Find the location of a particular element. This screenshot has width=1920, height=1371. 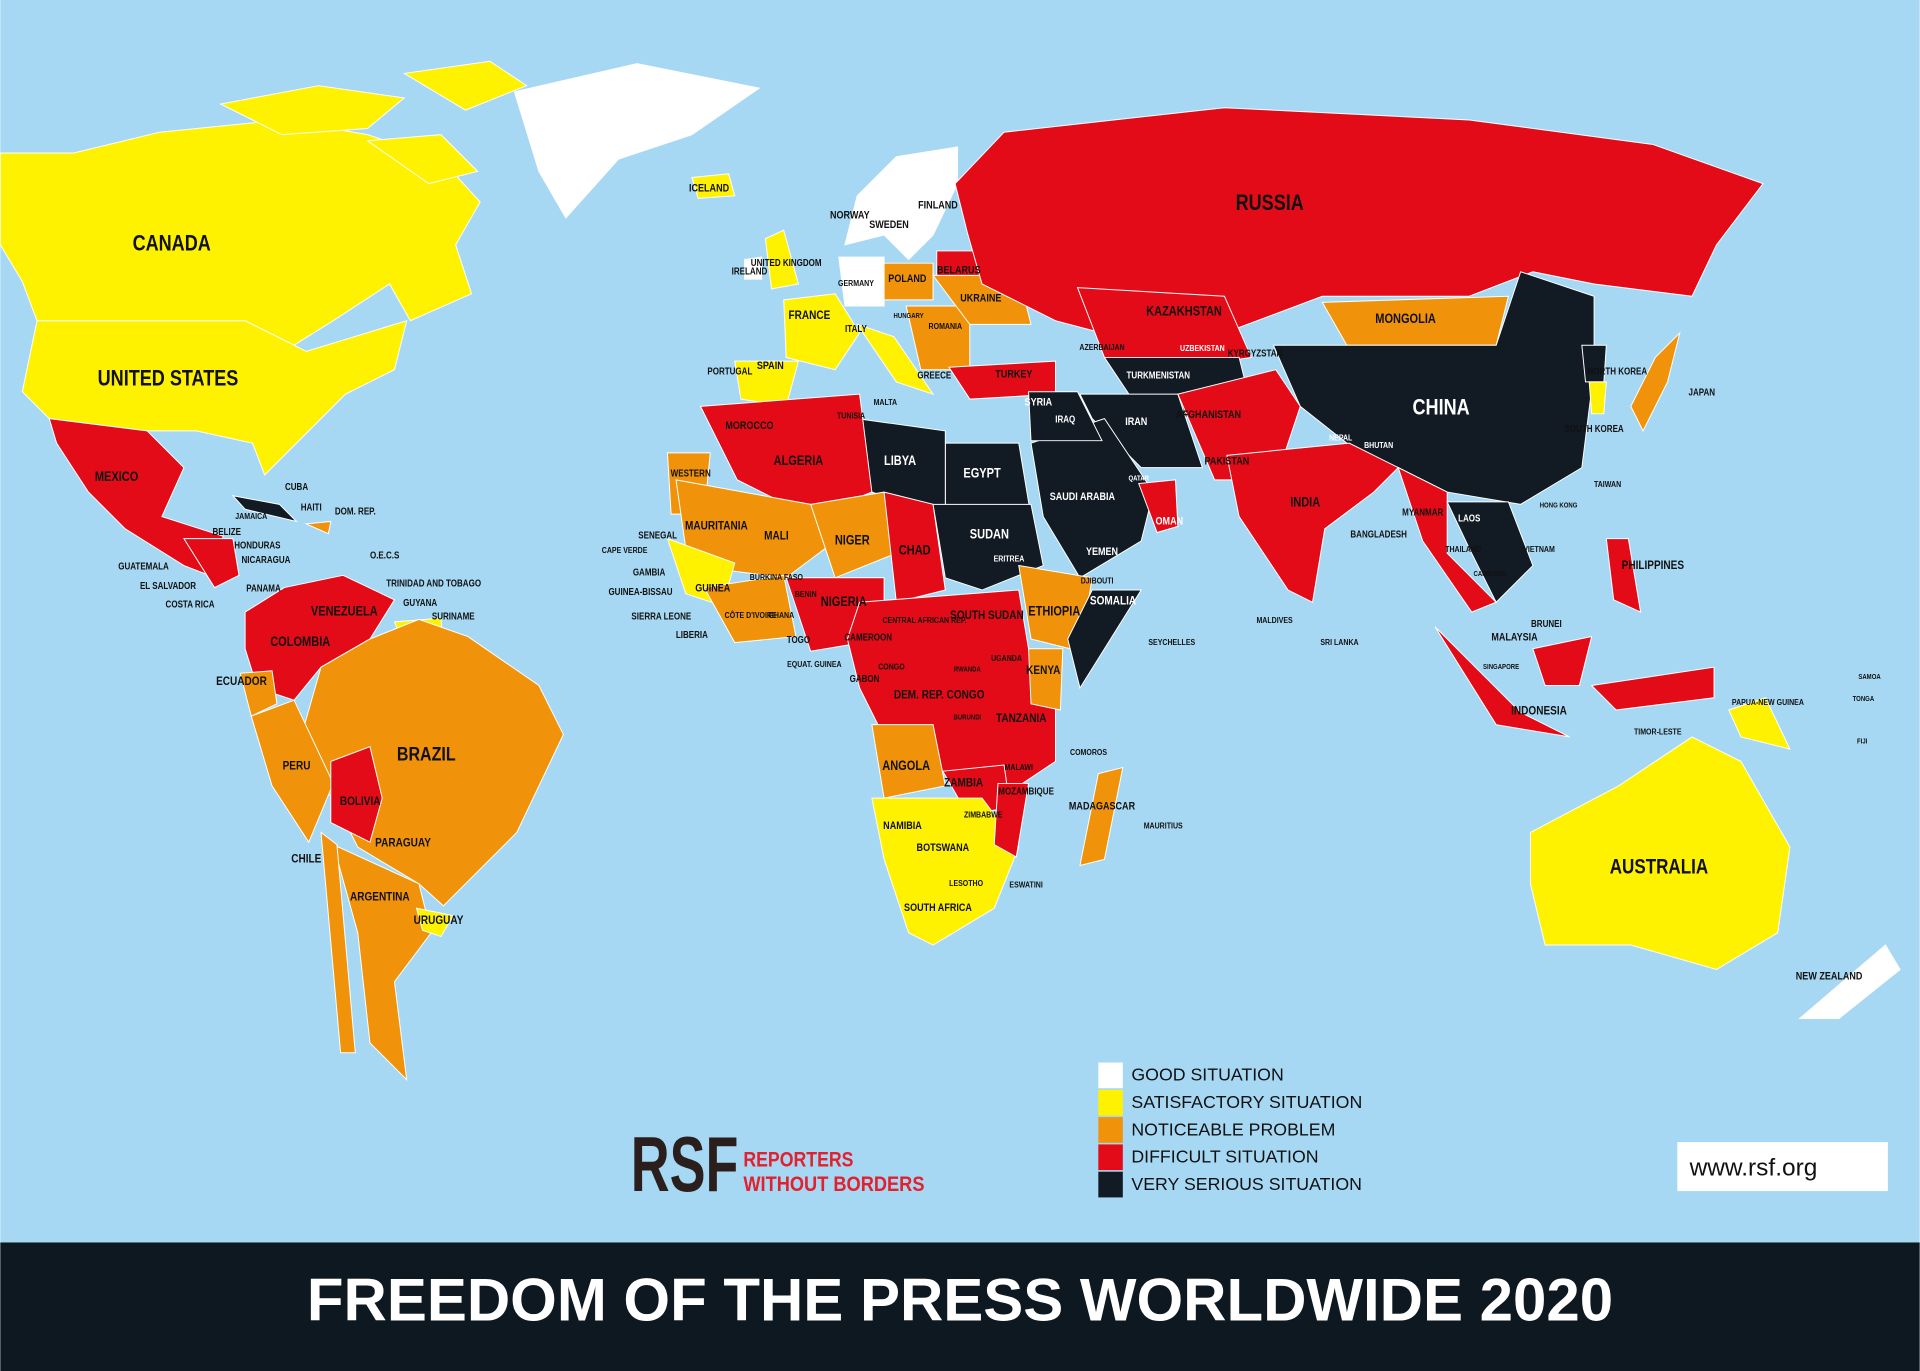

country-label: ROMANIA is located at coordinates (946, 326).